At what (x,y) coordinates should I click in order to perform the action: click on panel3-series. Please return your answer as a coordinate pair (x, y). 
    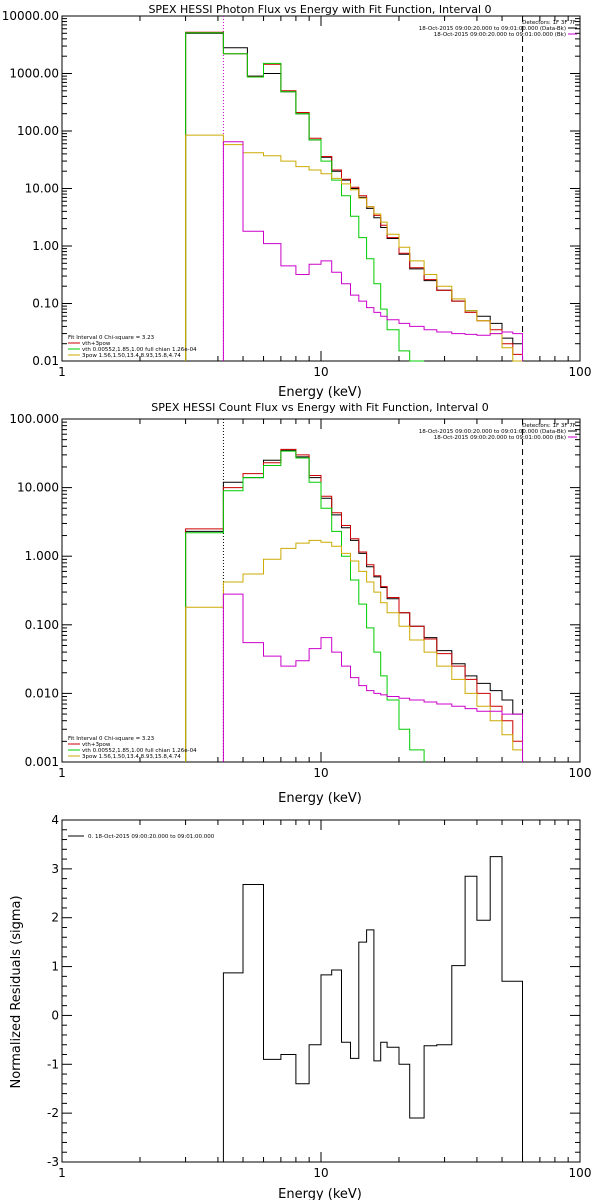
    Looking at the image, I should click on (372, 1009).